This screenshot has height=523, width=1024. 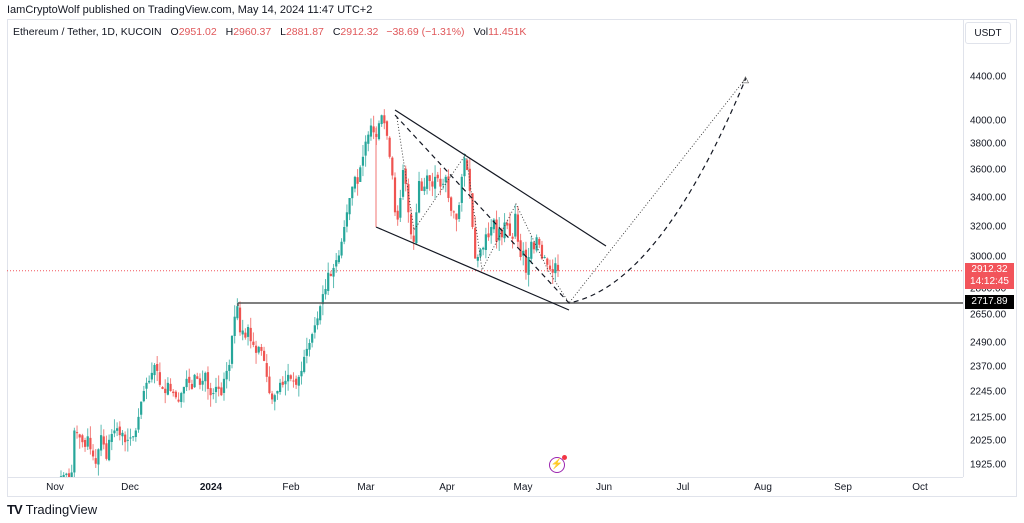 I want to click on currency-selector: USDT, so click(x=988, y=33).